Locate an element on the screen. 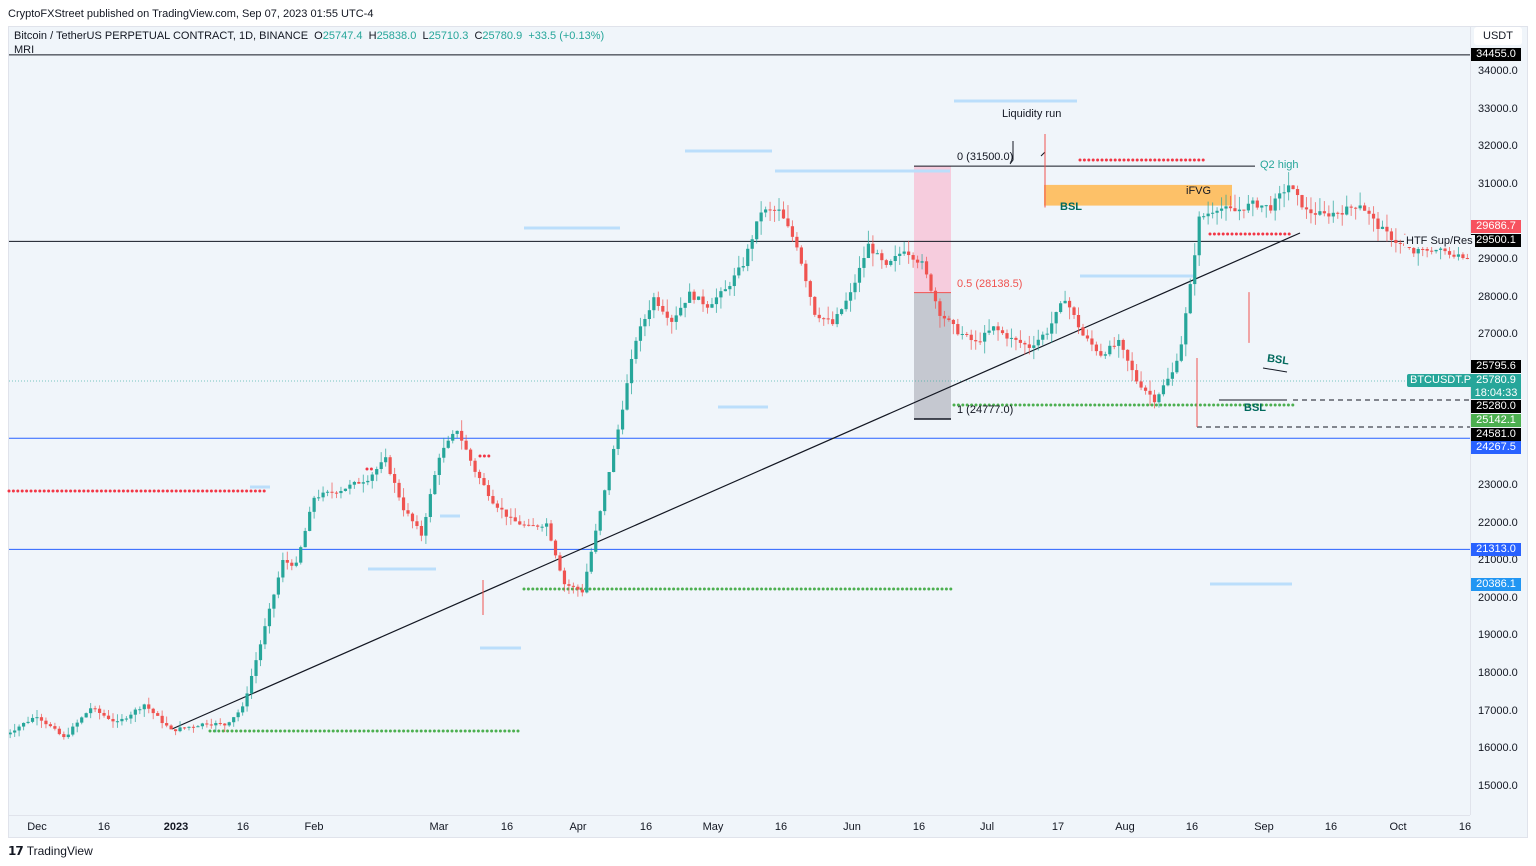 The width and height of the screenshot is (1536, 866). liquidity-run-arrow is located at coordinates (1043, 145).